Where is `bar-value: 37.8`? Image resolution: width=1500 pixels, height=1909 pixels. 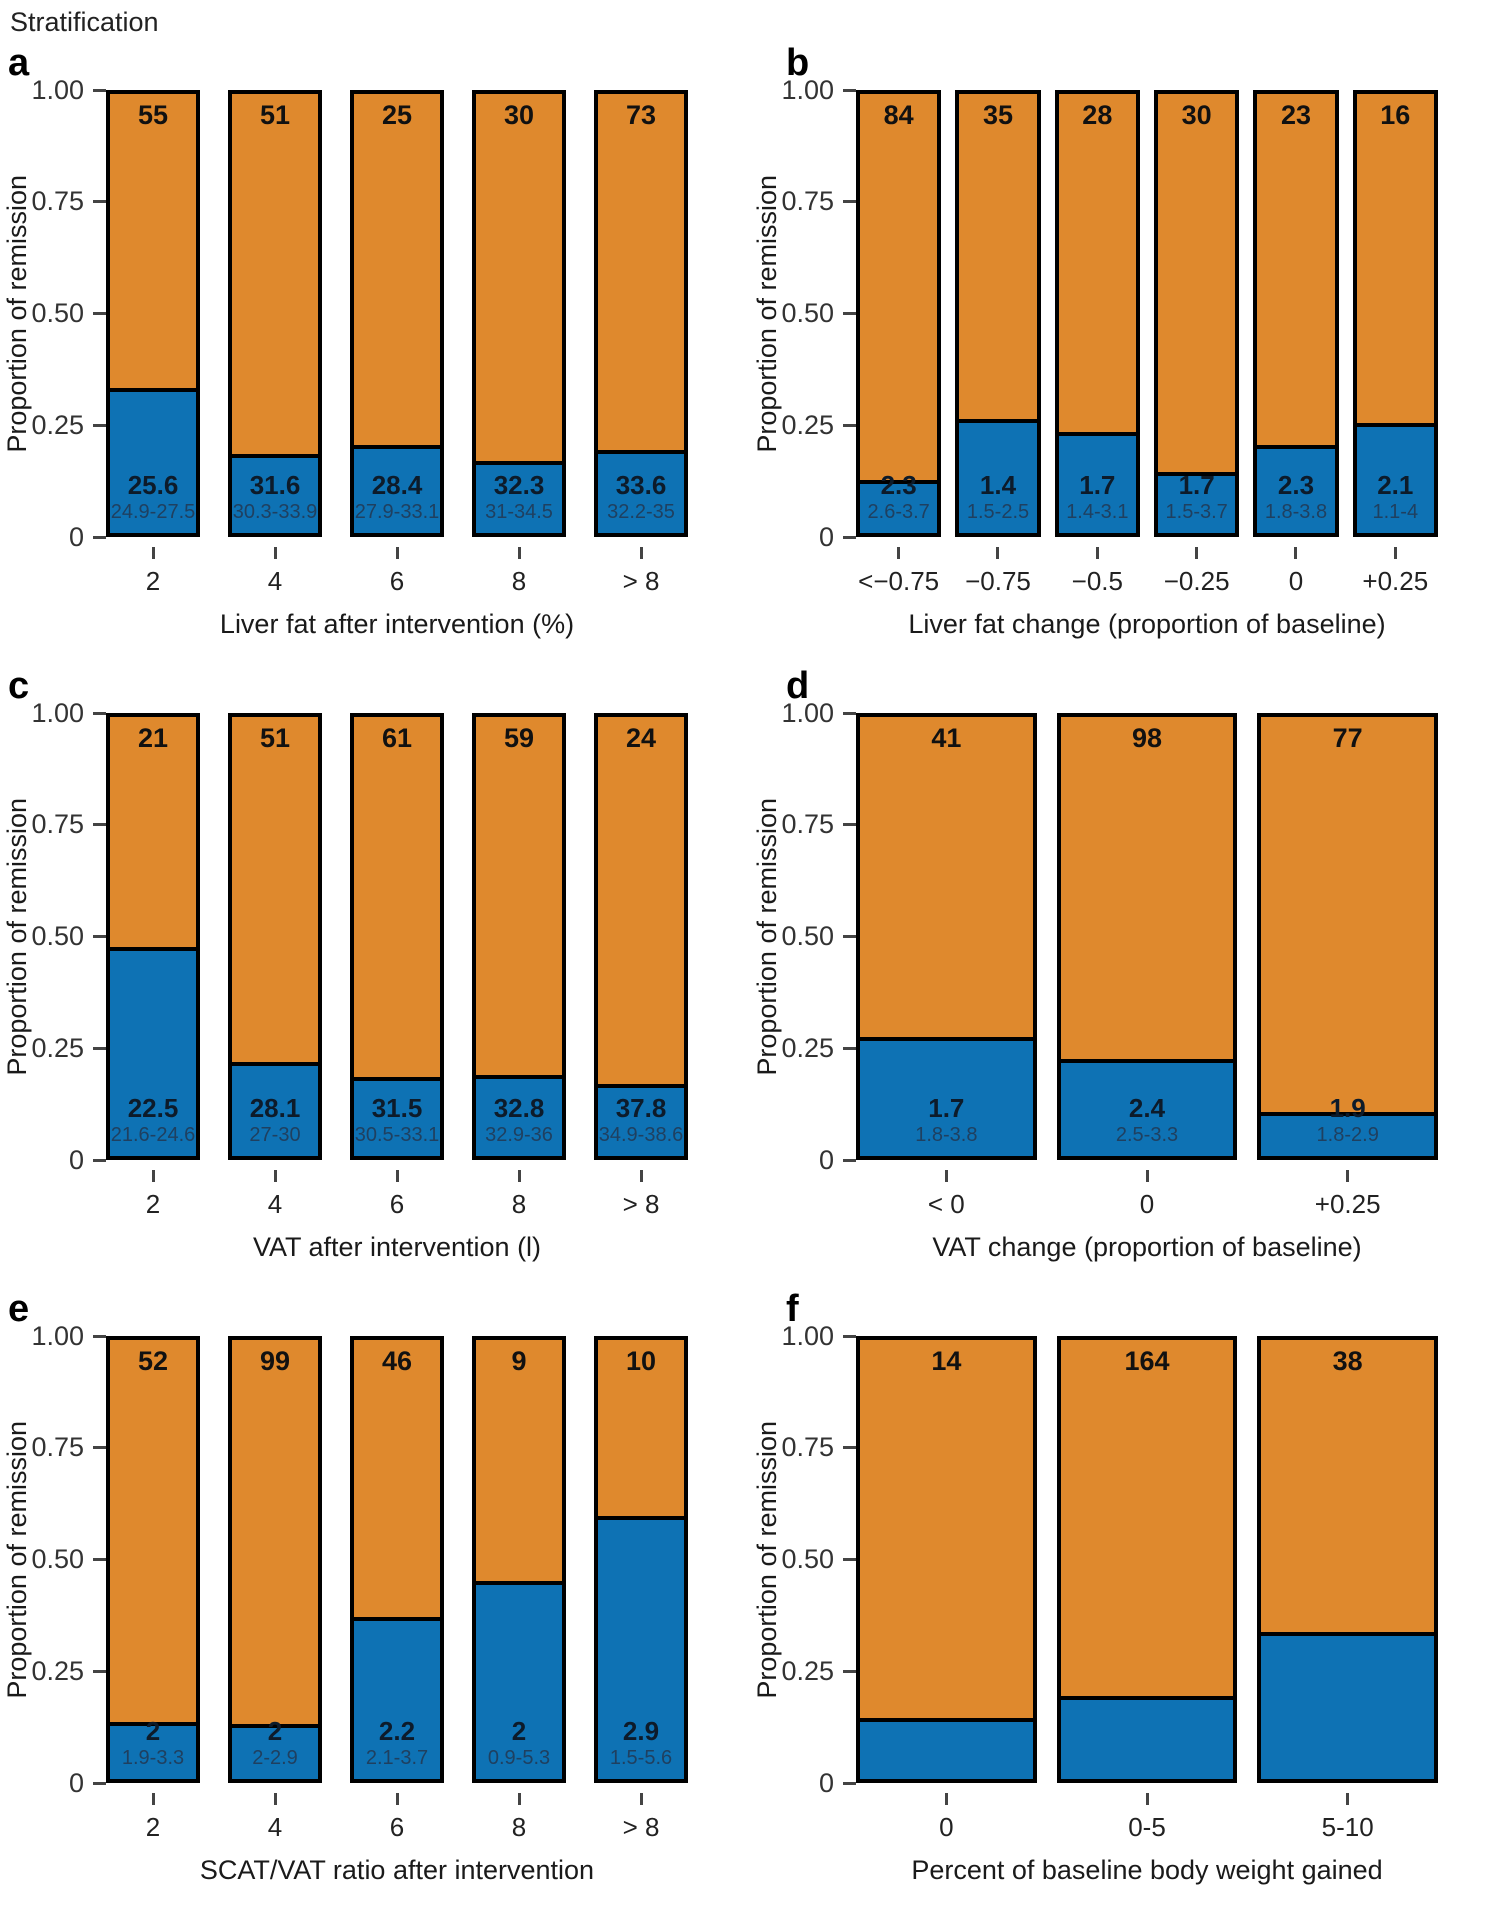
bar-value: 37.8 is located at coordinates (641, 1108).